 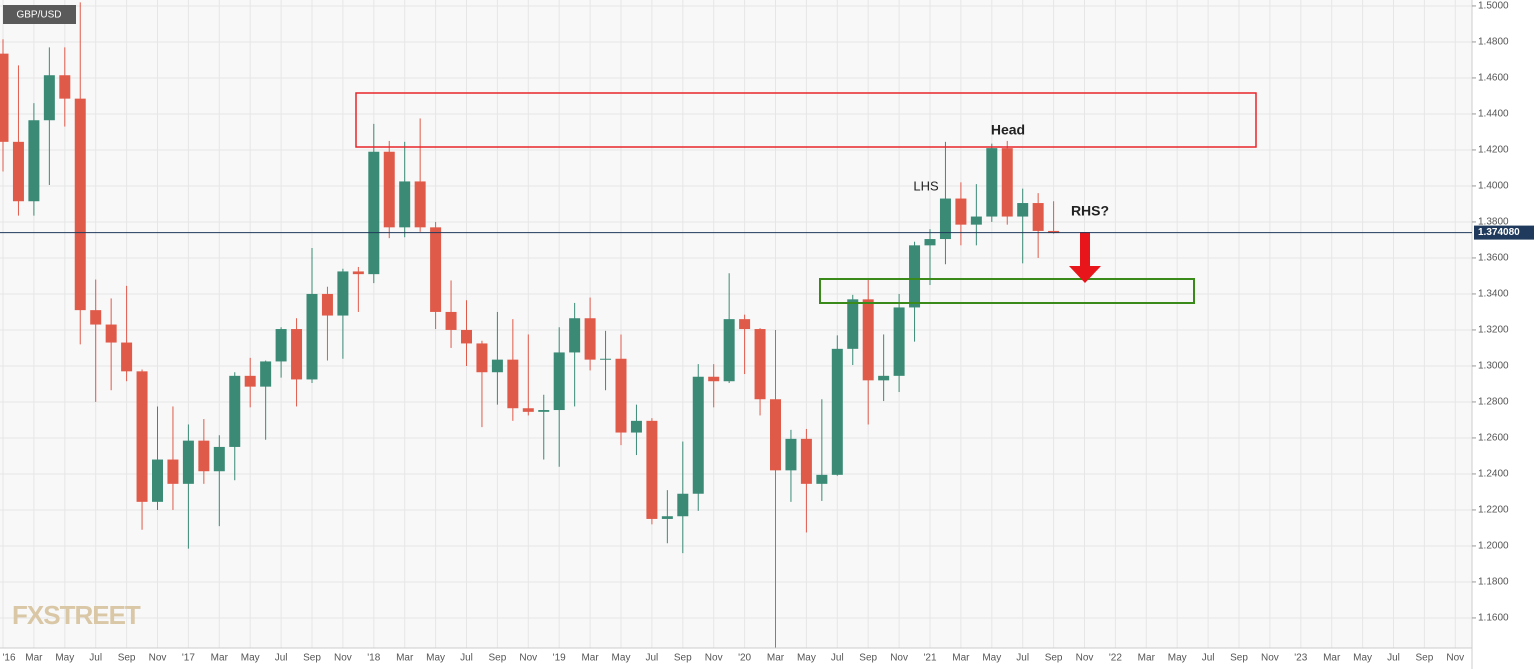 What do you see at coordinates (1493, 42) in the screenshot?
I see `y-tick-label: 1.4800` at bounding box center [1493, 42].